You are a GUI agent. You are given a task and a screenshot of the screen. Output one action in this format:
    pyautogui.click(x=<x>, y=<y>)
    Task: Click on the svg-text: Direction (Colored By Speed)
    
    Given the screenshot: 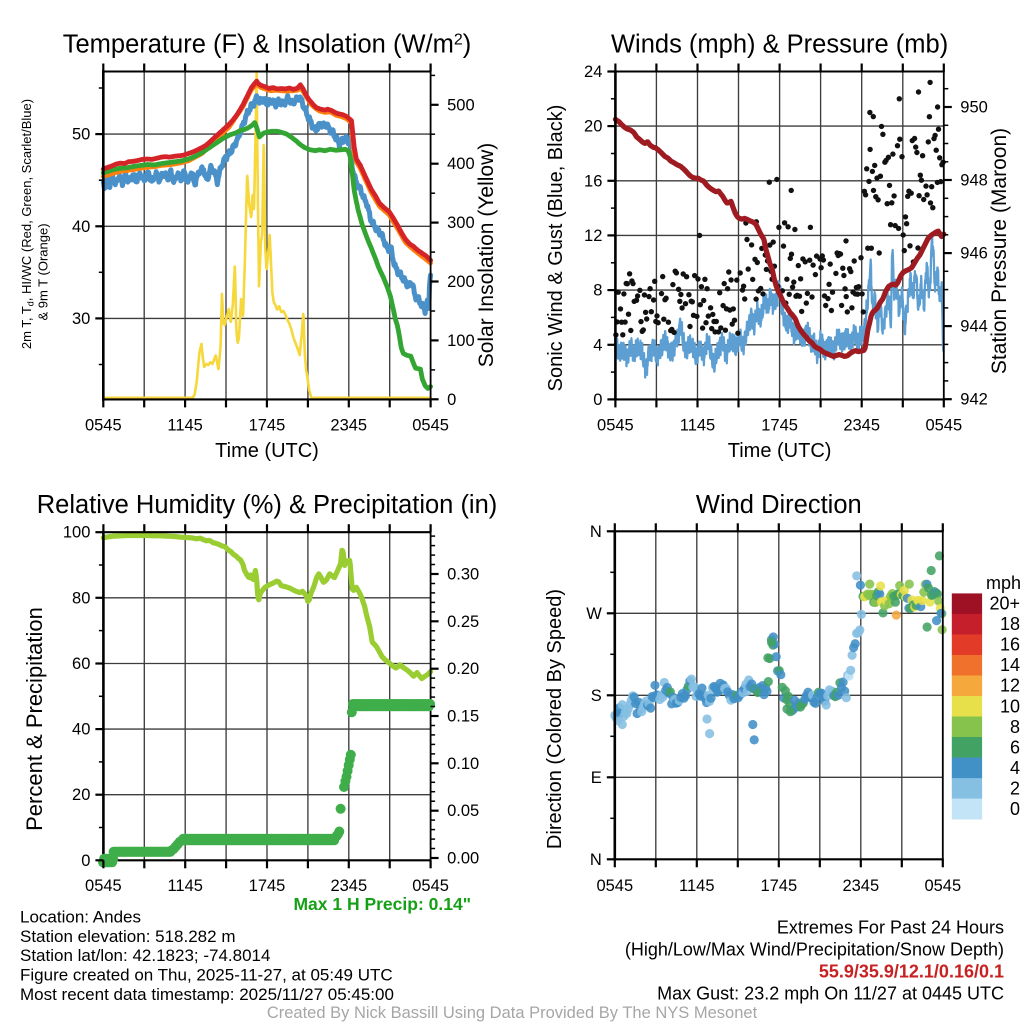 What is the action you would take?
    pyautogui.click(x=555, y=719)
    